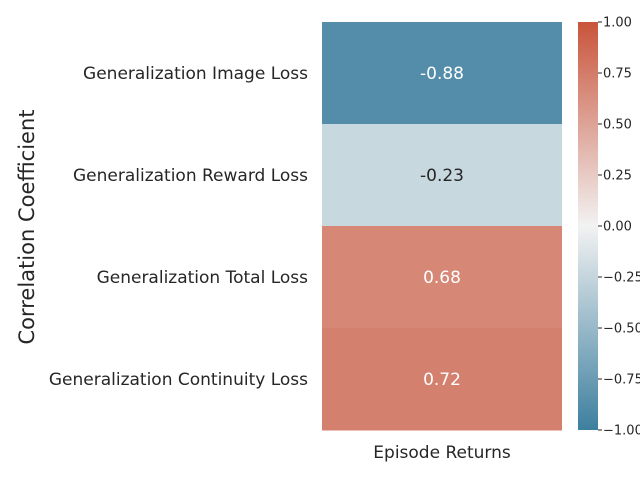 The image size is (640, 480). I want to click on heatmap-cell-generalization-continuity-loss, so click(442, 379).